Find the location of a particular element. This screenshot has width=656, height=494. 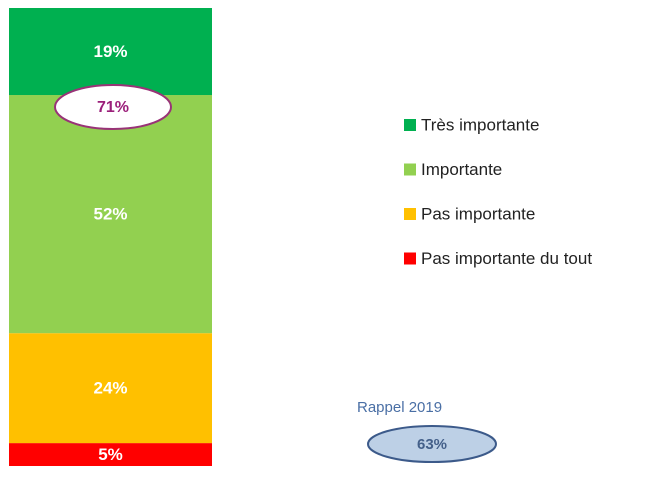

data-label: 19% is located at coordinates (110, 51).